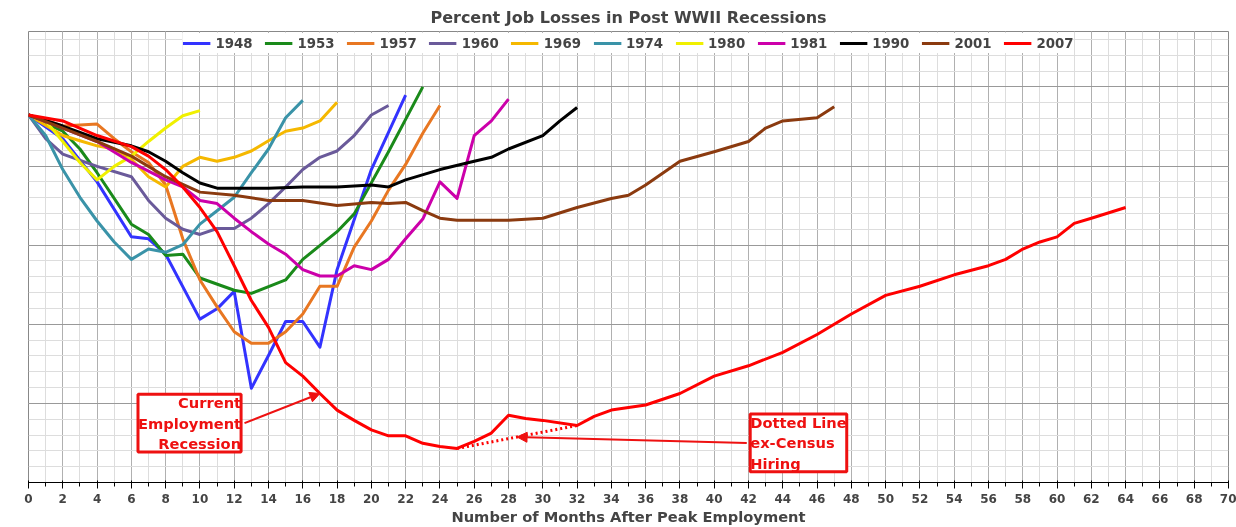 This screenshot has height=527, width=1236. Describe the element at coordinates (1194, 498) in the screenshot. I see `x-tick-label: 68` at that location.